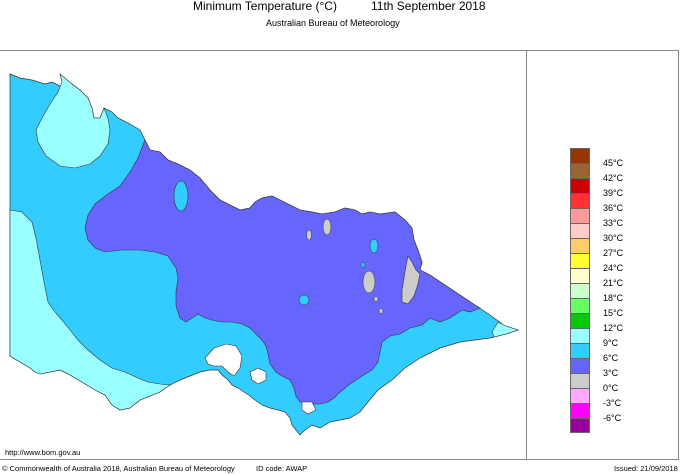  What do you see at coordinates (411, 280) in the screenshot?
I see `region-0-3-alpine-large` at bounding box center [411, 280].